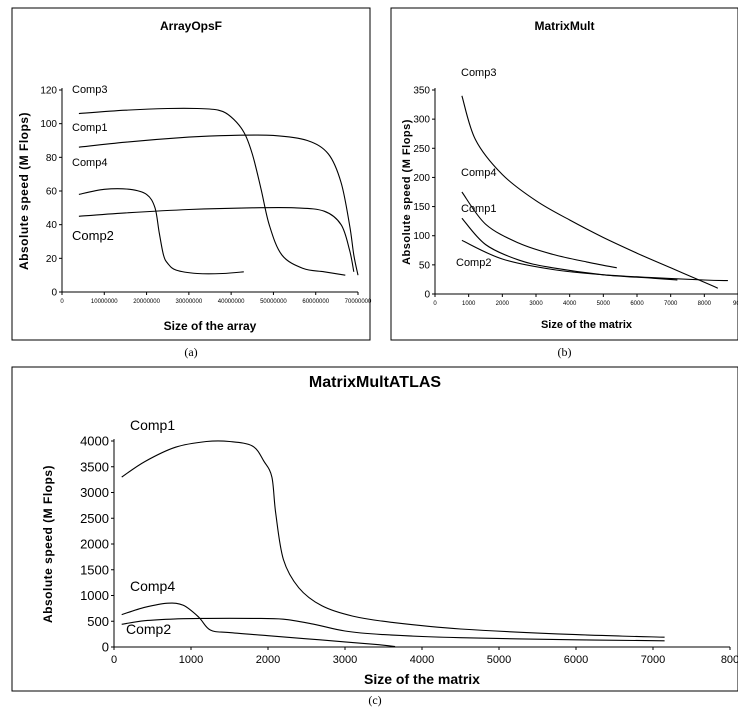 The width and height of the screenshot is (738, 711). What do you see at coordinates (191, 660) in the screenshot?
I see `chart-c-xtick-label: 1000` at bounding box center [191, 660].